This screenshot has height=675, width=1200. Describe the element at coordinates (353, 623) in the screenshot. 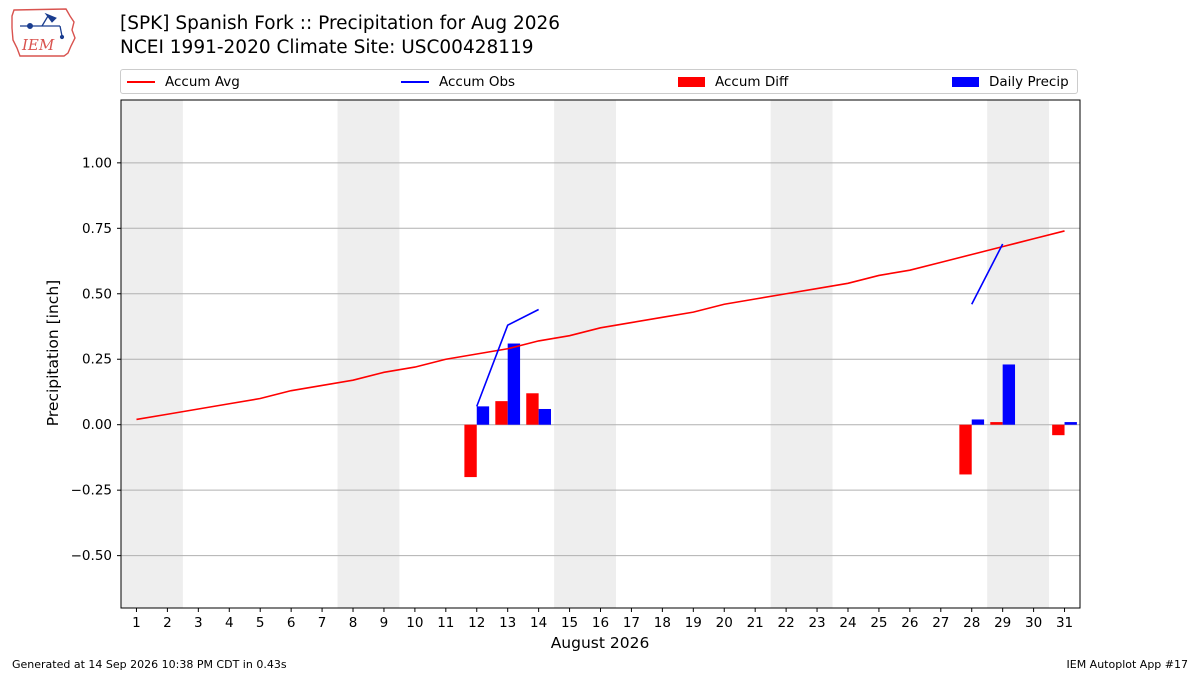

I see `x-tick-label-8: 8` at that location.